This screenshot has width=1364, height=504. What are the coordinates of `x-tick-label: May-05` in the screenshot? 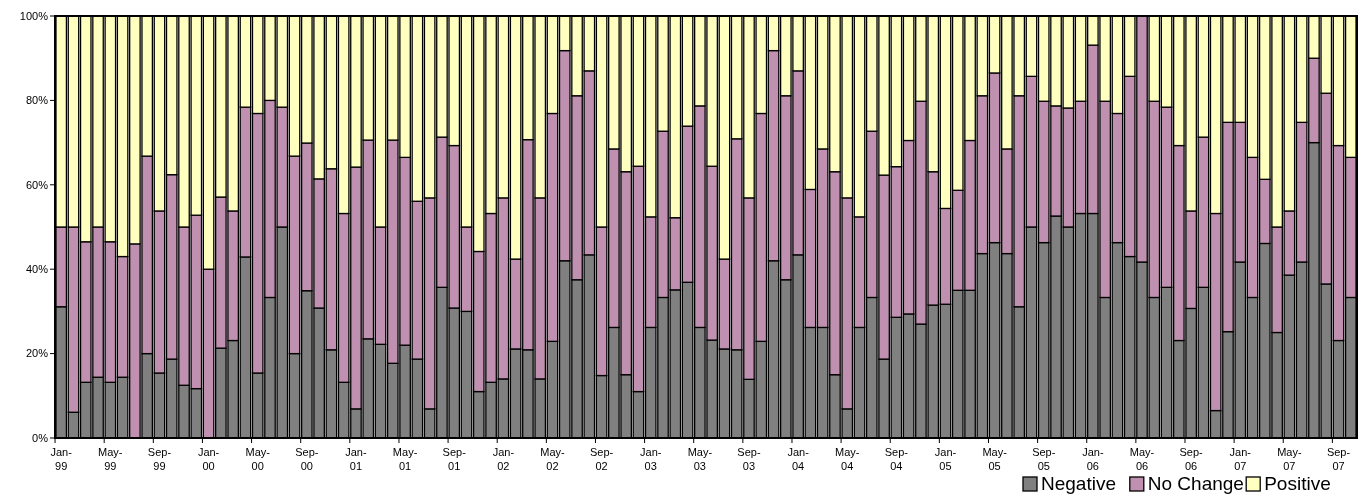 It's located at (995, 459).